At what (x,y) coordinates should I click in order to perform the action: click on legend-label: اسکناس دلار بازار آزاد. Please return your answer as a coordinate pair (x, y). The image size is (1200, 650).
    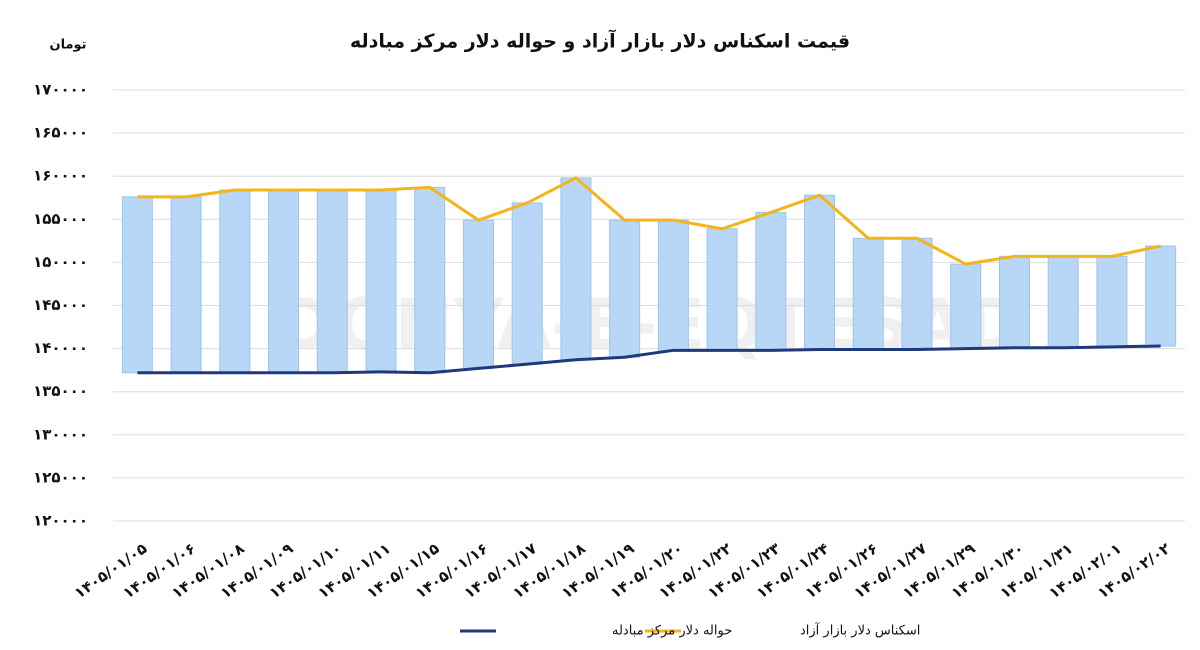
    Looking at the image, I should click on (860, 630).